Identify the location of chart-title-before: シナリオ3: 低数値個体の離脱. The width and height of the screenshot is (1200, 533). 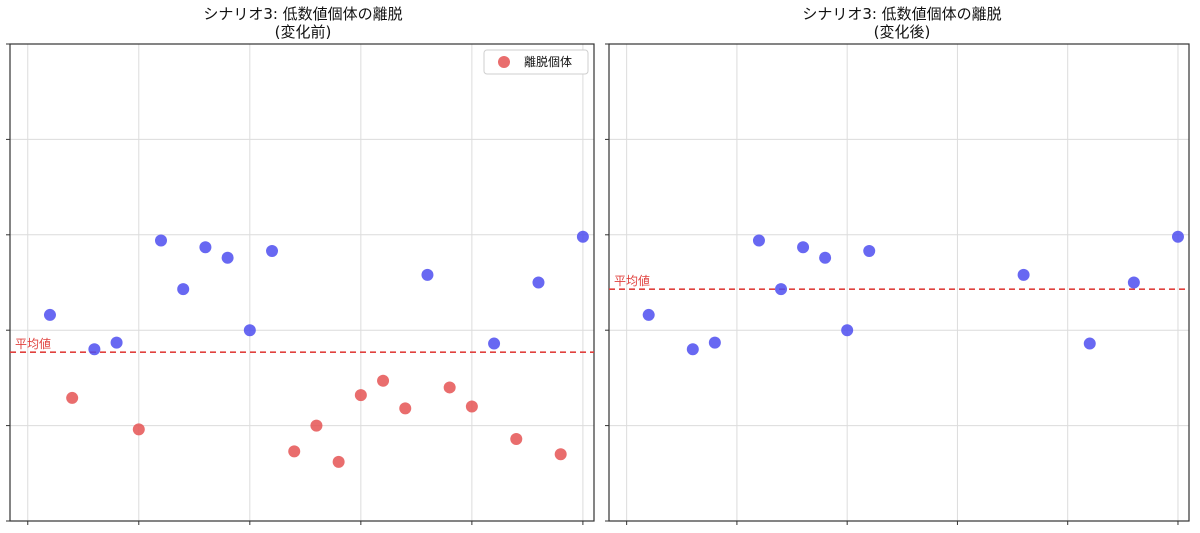
(302, 14).